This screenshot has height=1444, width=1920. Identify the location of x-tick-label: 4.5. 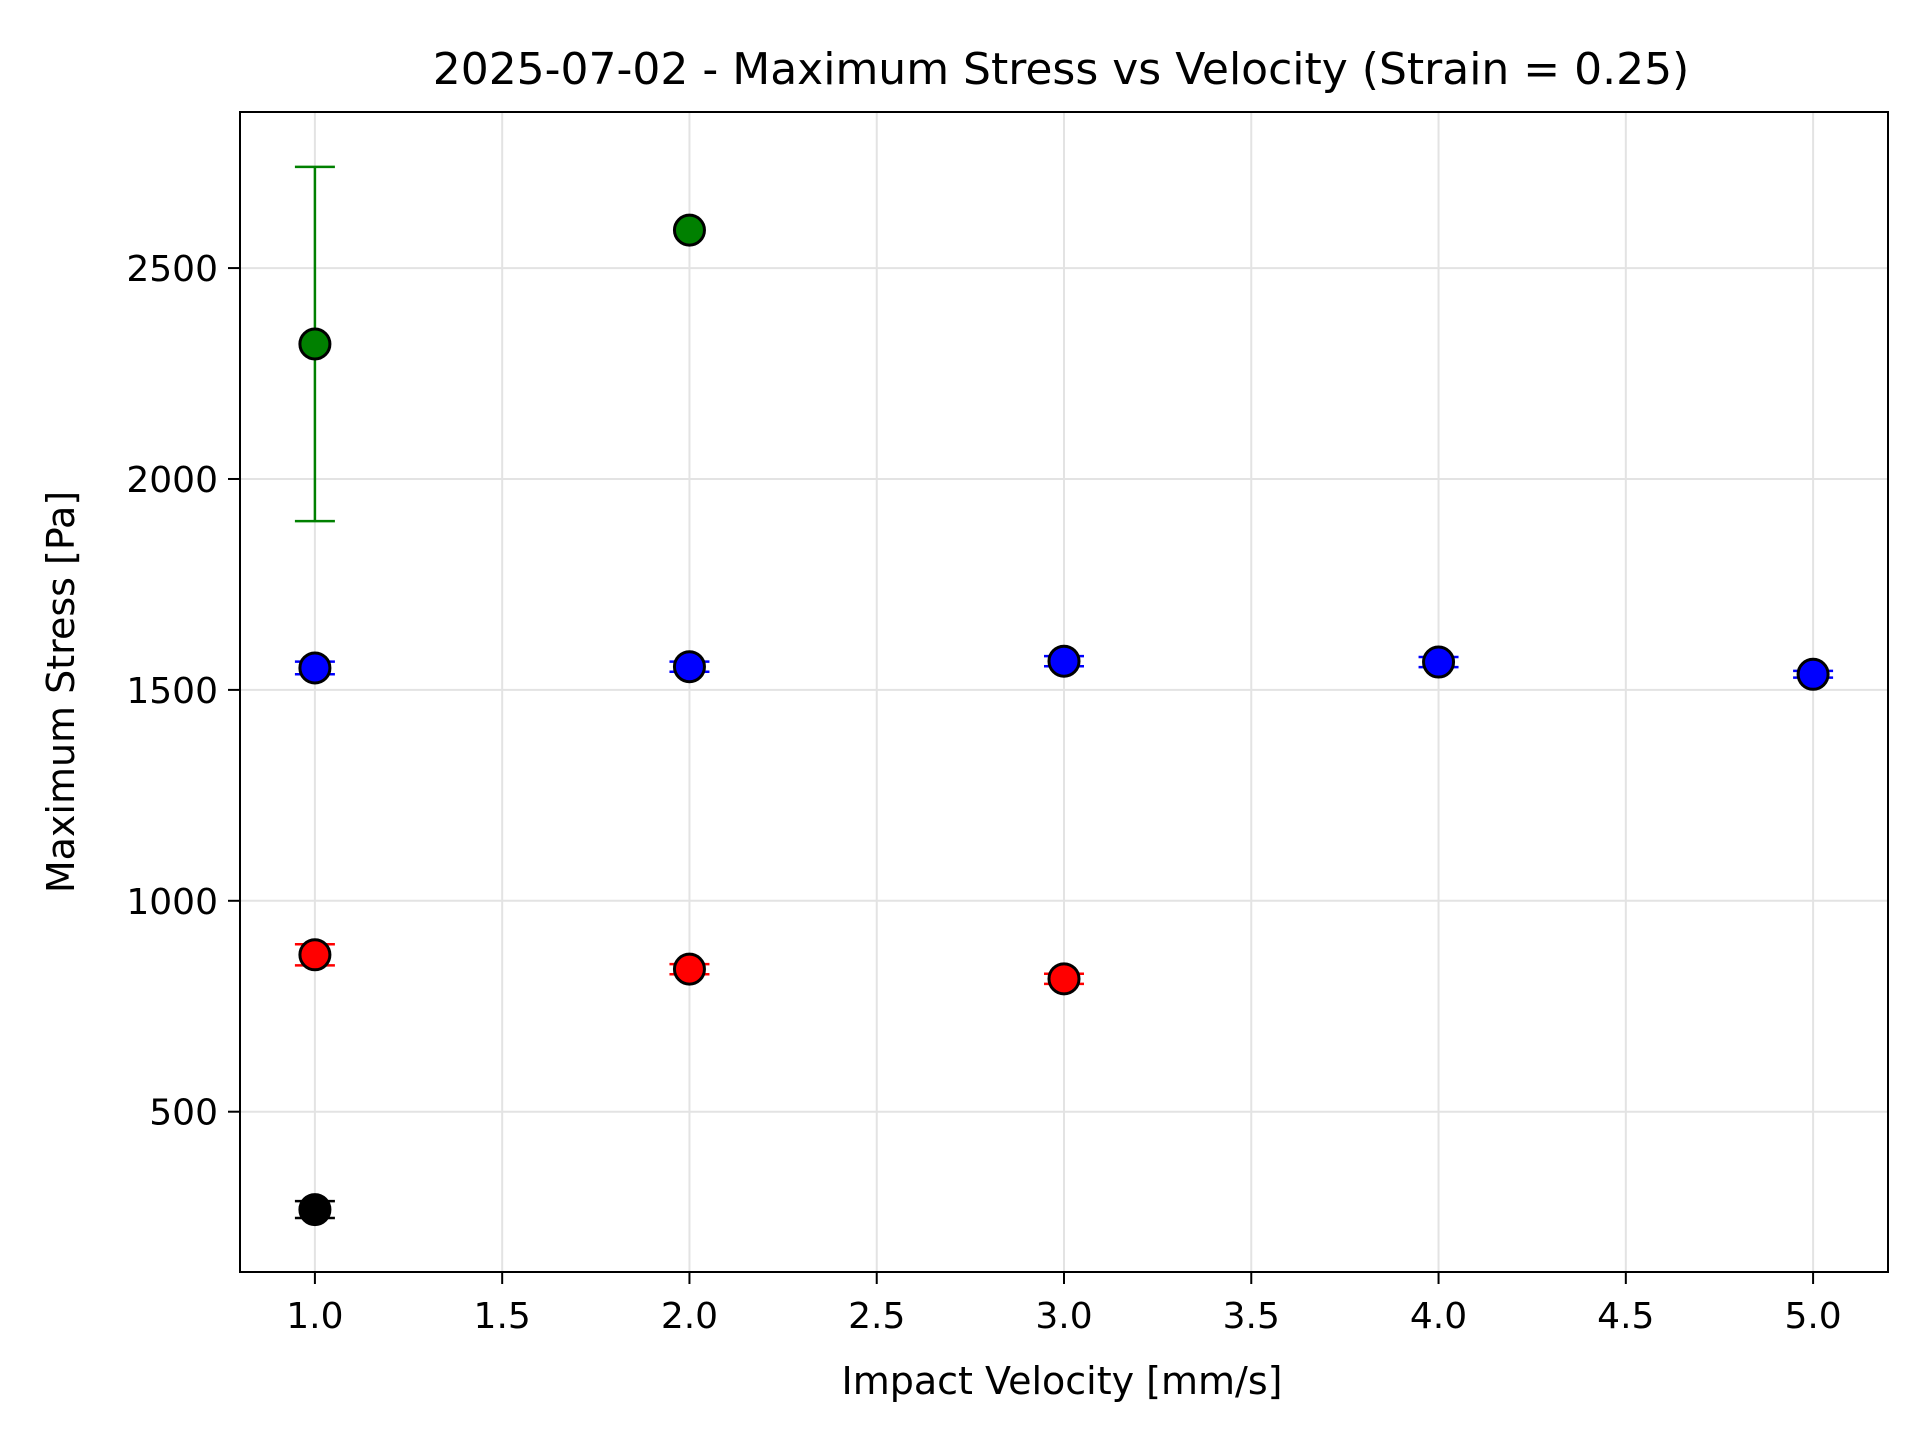
(1625, 1316).